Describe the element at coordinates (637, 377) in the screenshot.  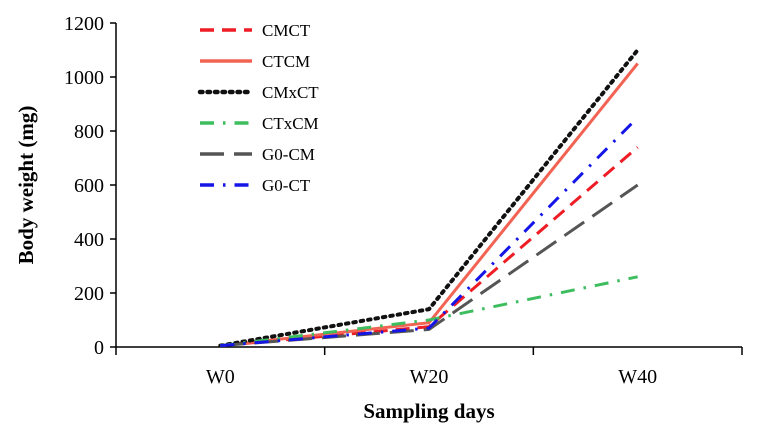
I see `x-tick-label: W40` at that location.